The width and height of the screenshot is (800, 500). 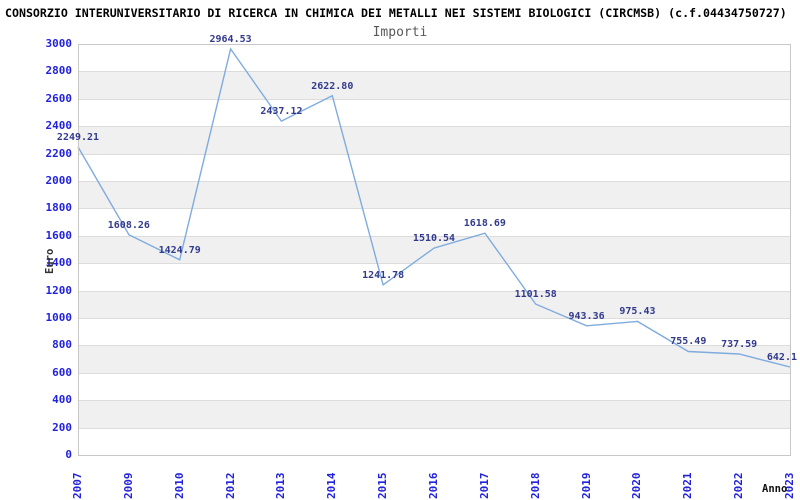 What do you see at coordinates (230, 39) in the screenshot?
I see `data-point-label: 2964.53` at bounding box center [230, 39].